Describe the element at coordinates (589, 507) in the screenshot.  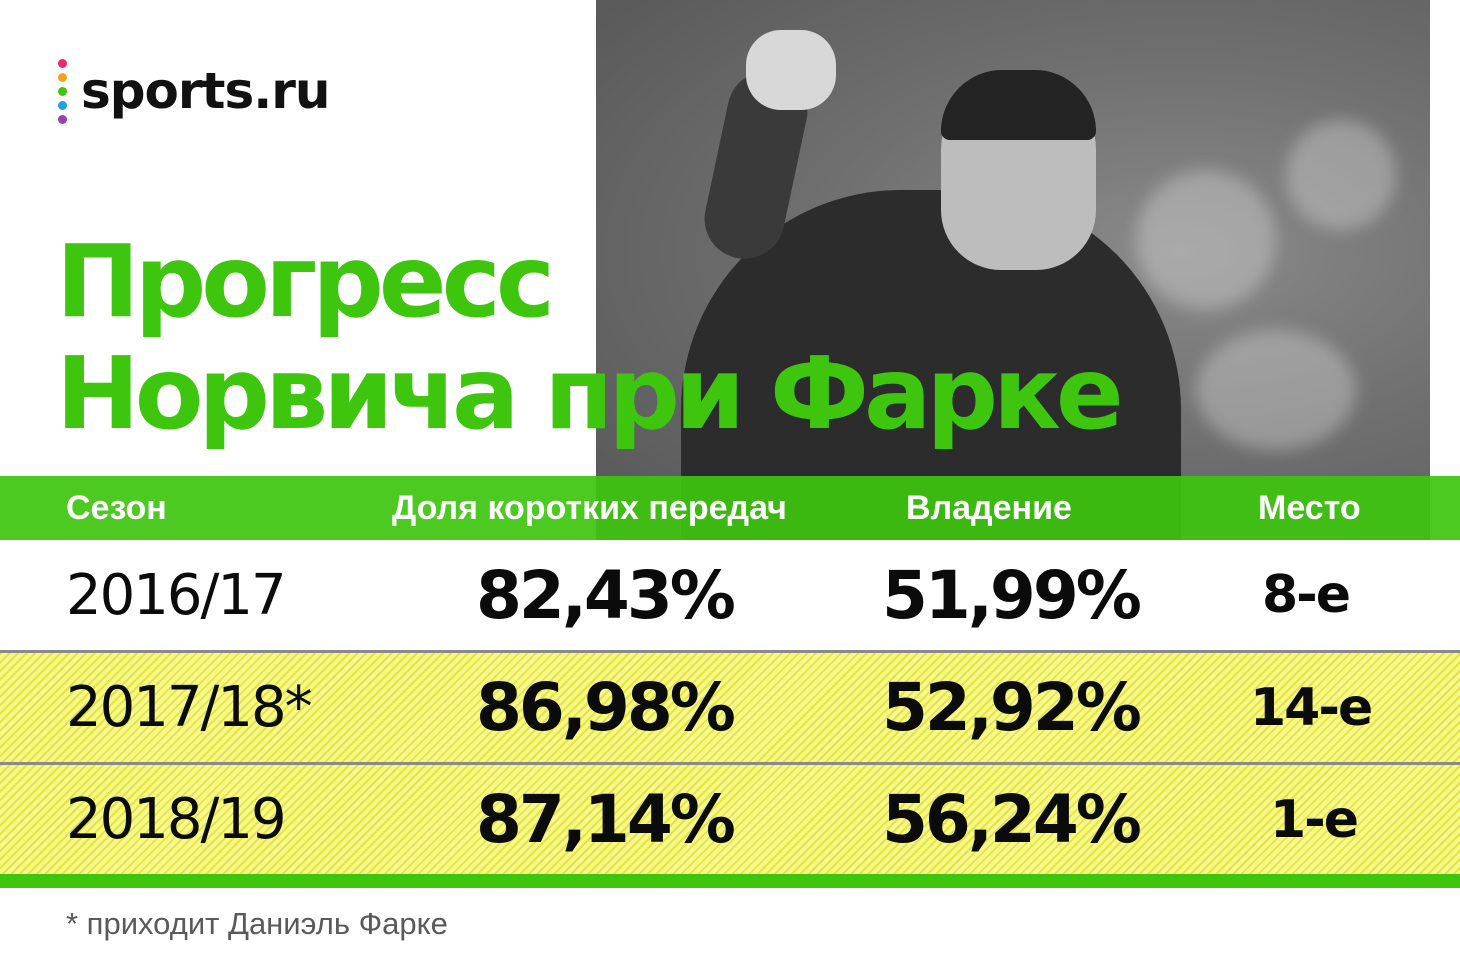
I see `header-short-passes: Доля коротких передач` at that location.